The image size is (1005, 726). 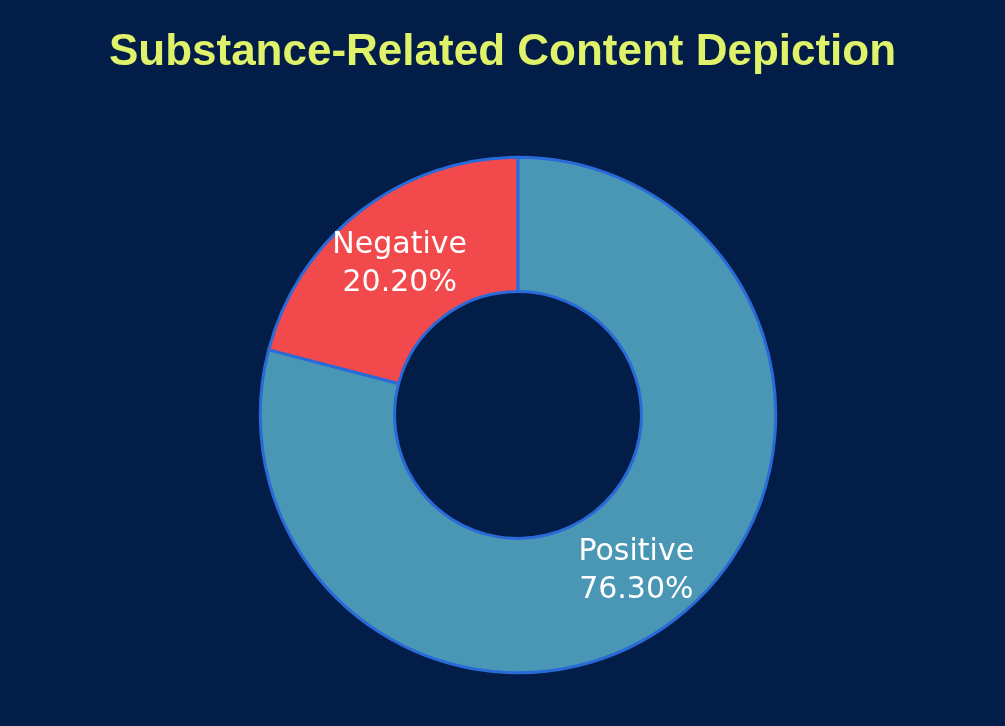 I want to click on data-label: 20.20%, so click(x=399, y=281).